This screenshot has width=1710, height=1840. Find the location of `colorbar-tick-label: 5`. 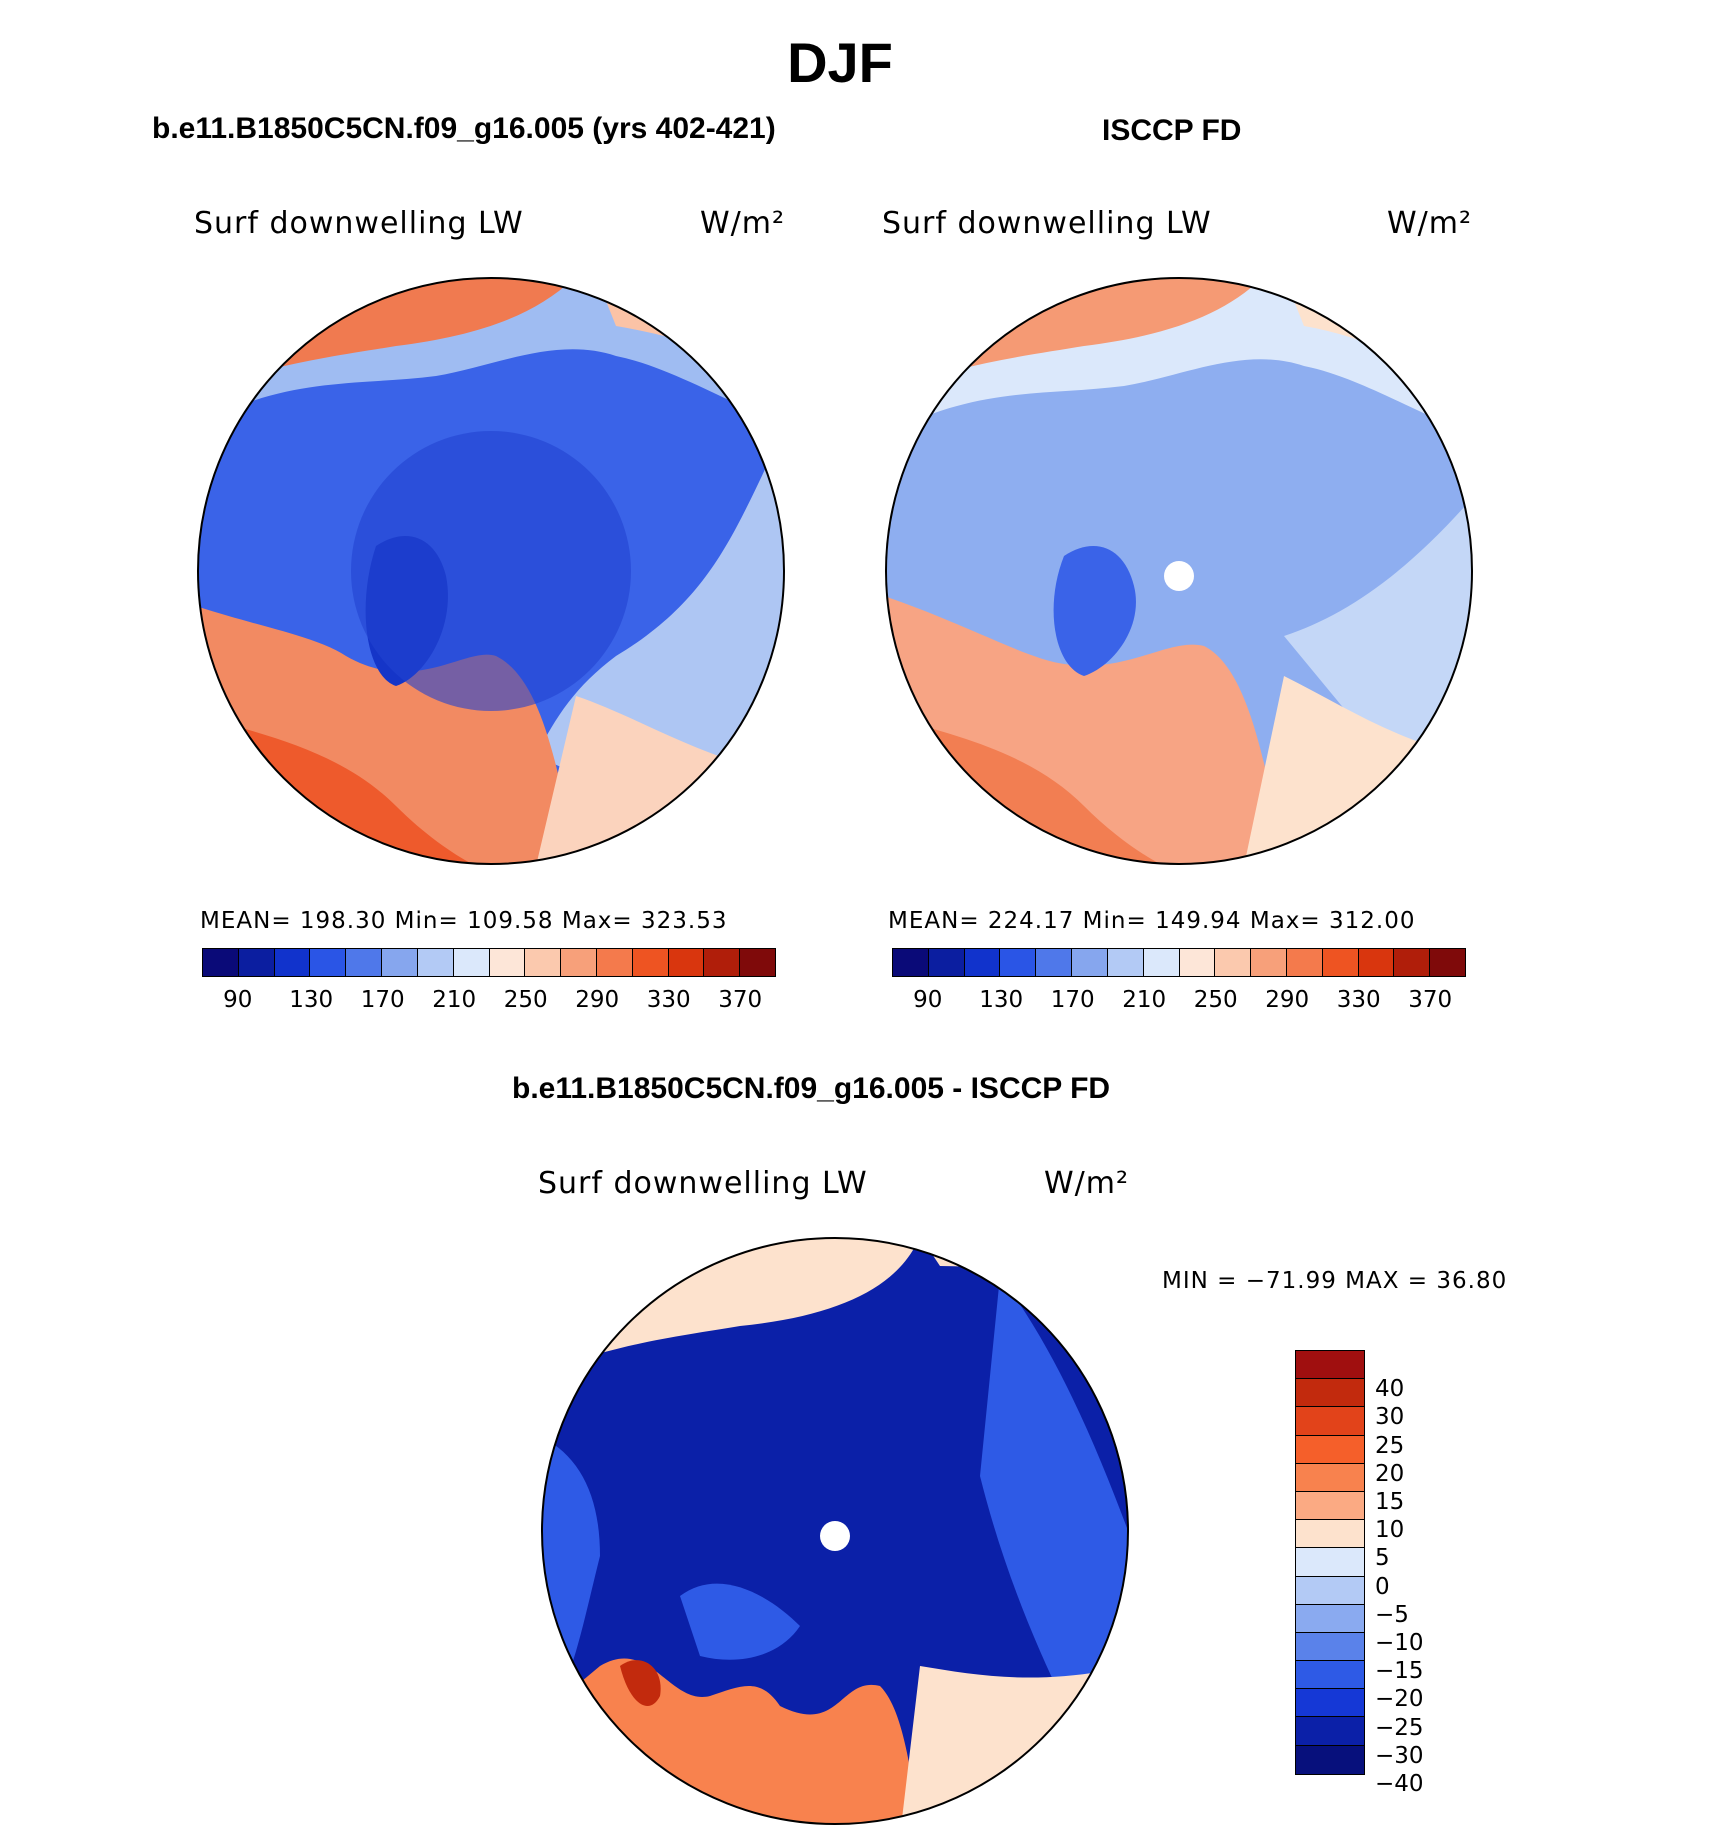

colorbar-tick-label: 5 is located at coordinates (1382, 1558).